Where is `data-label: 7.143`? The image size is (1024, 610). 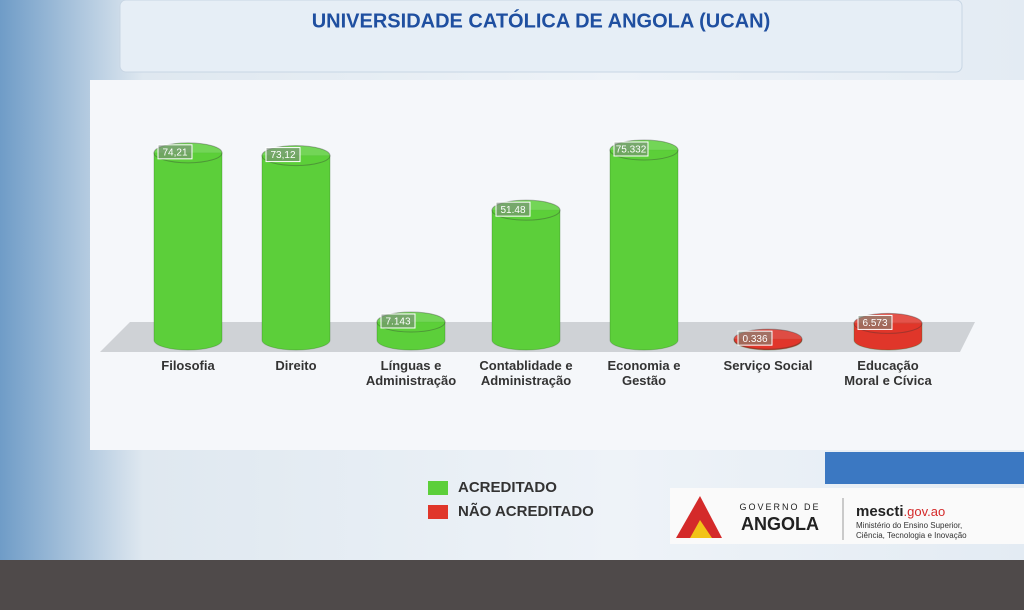
data-label: 7.143 is located at coordinates (397, 322).